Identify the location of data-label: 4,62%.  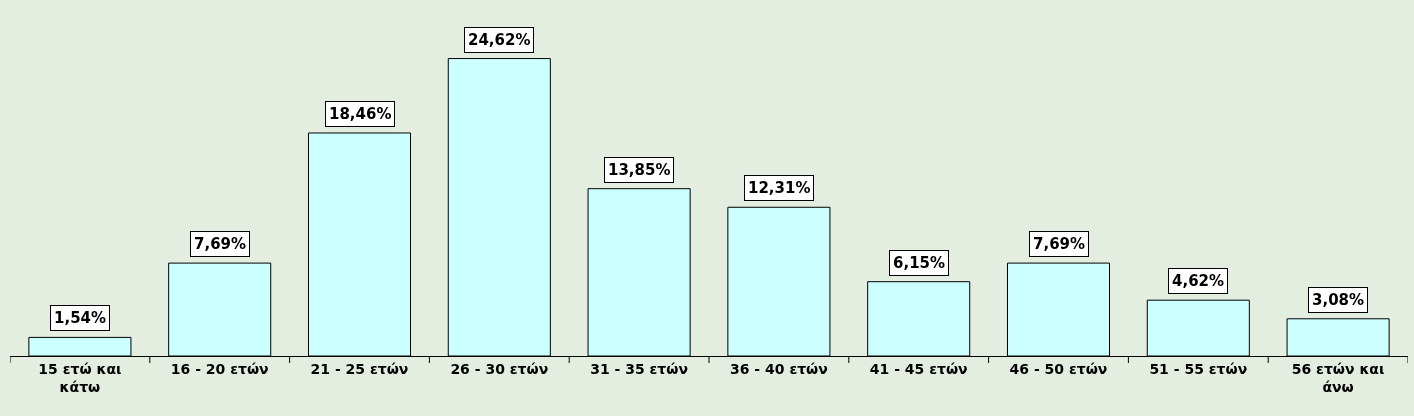
(1198, 281).